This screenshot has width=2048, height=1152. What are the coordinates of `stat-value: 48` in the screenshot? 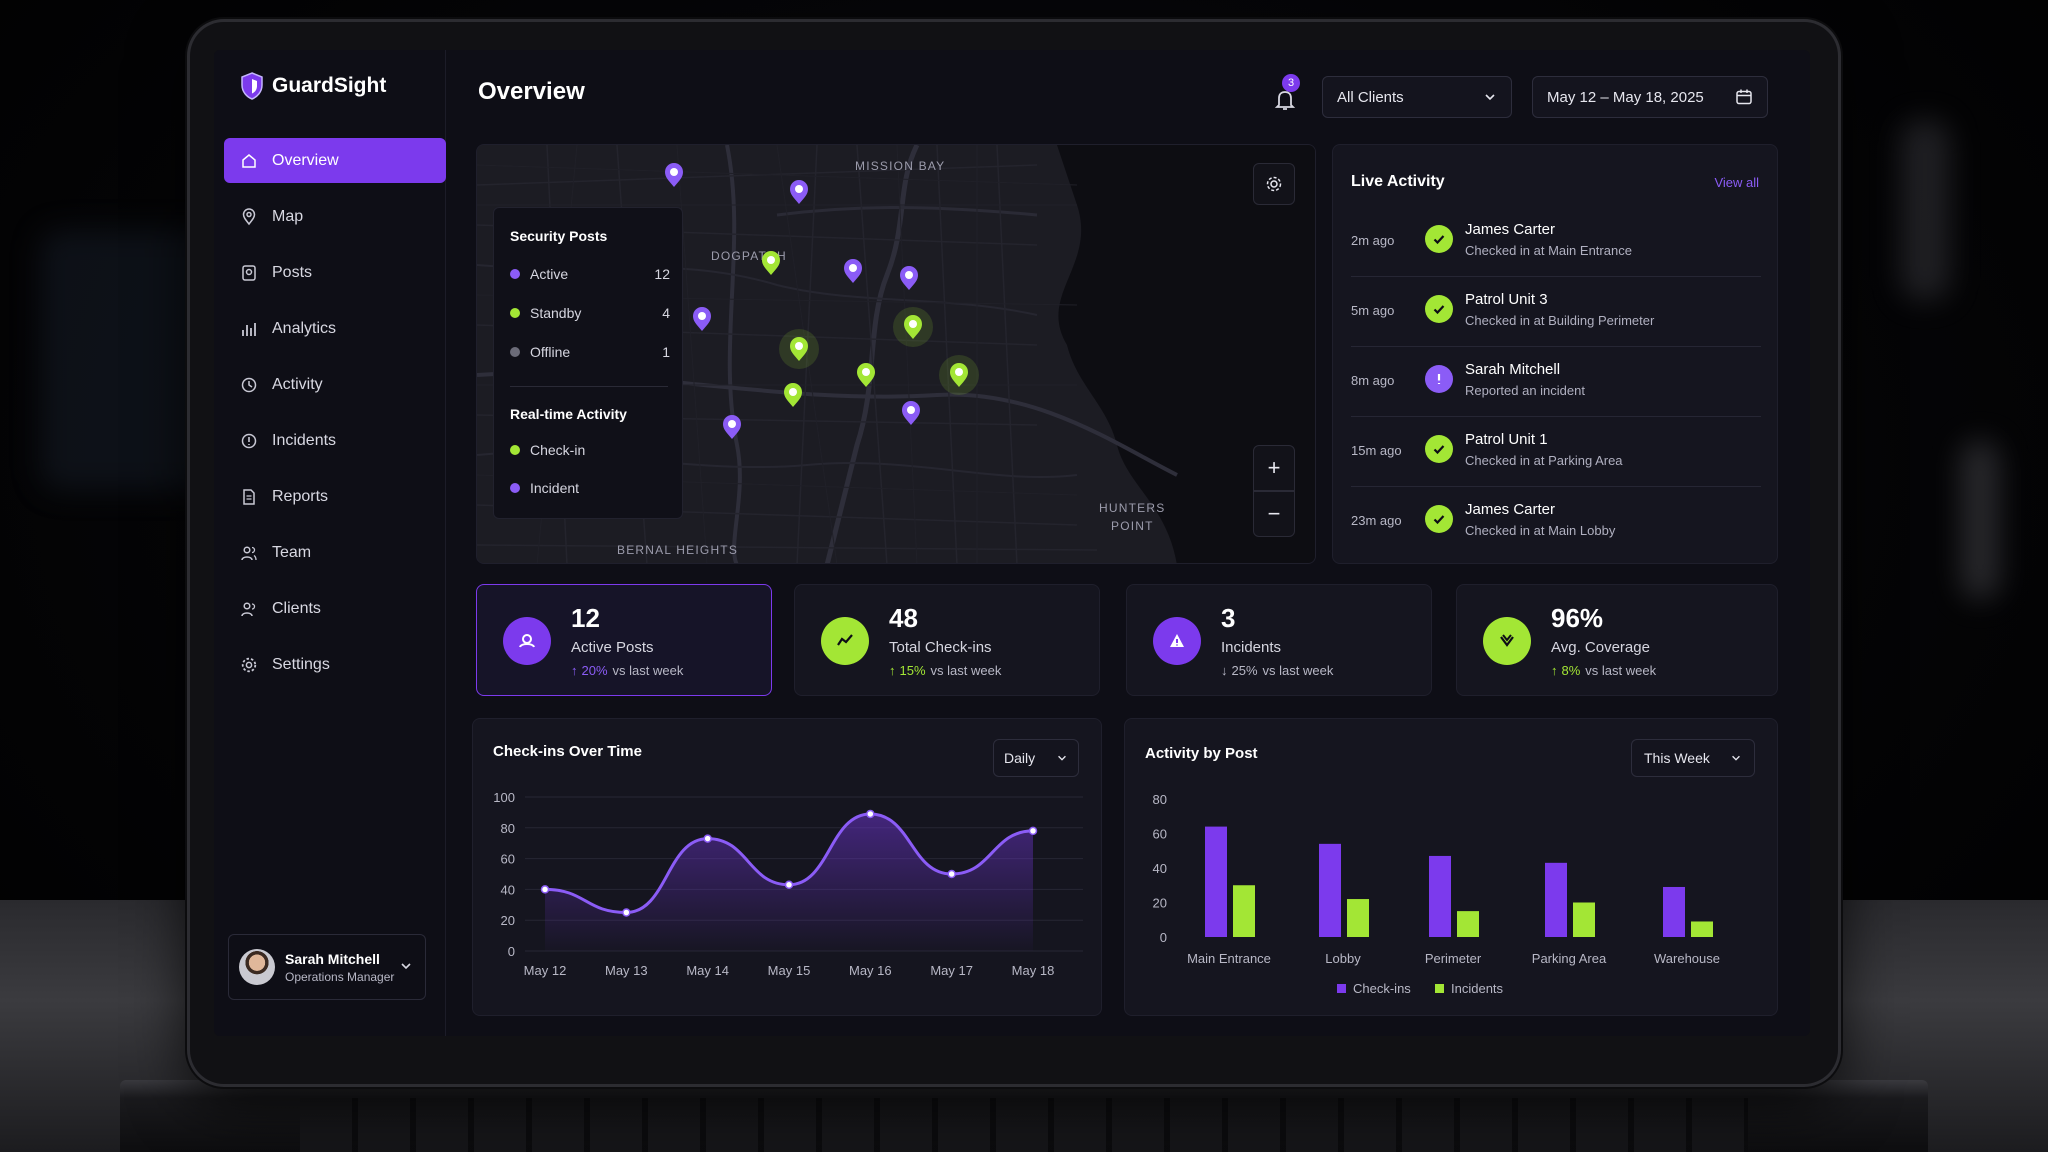 It's located at (903, 618).